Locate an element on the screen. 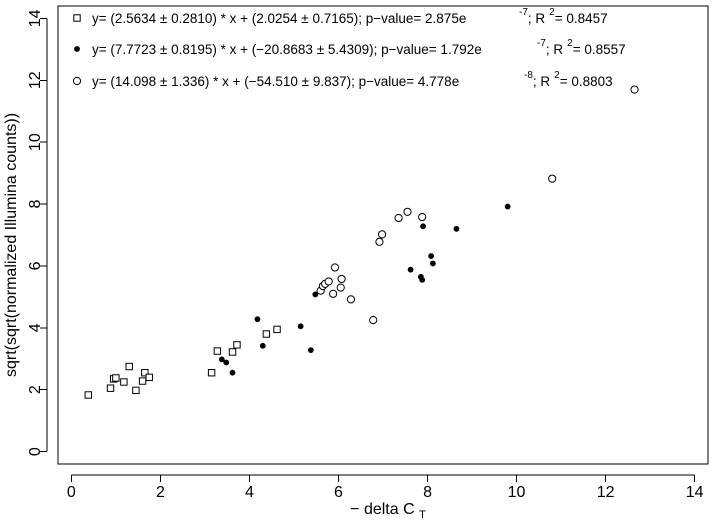 The width and height of the screenshot is (712, 521). y-tick-label: 12 is located at coordinates (35, 80).